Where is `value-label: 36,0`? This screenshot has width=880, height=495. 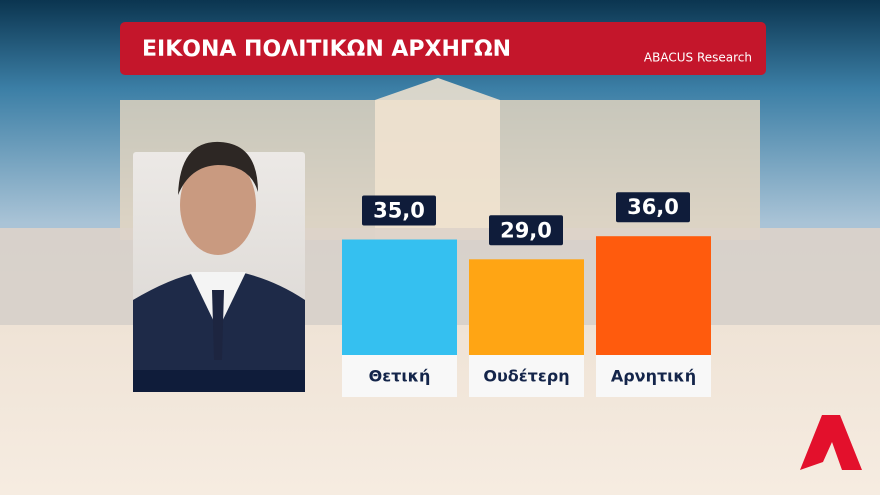
value-label: 36,0 is located at coordinates (653, 207).